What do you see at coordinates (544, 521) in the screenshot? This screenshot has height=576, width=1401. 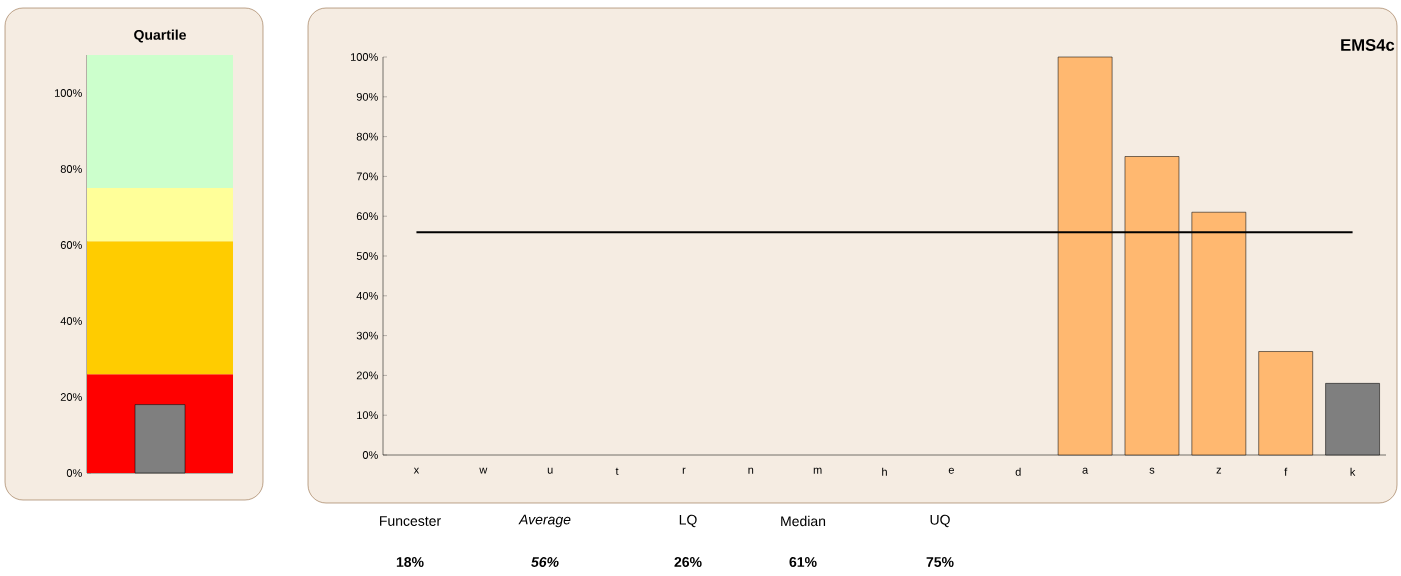 I see `text: Average` at bounding box center [544, 521].